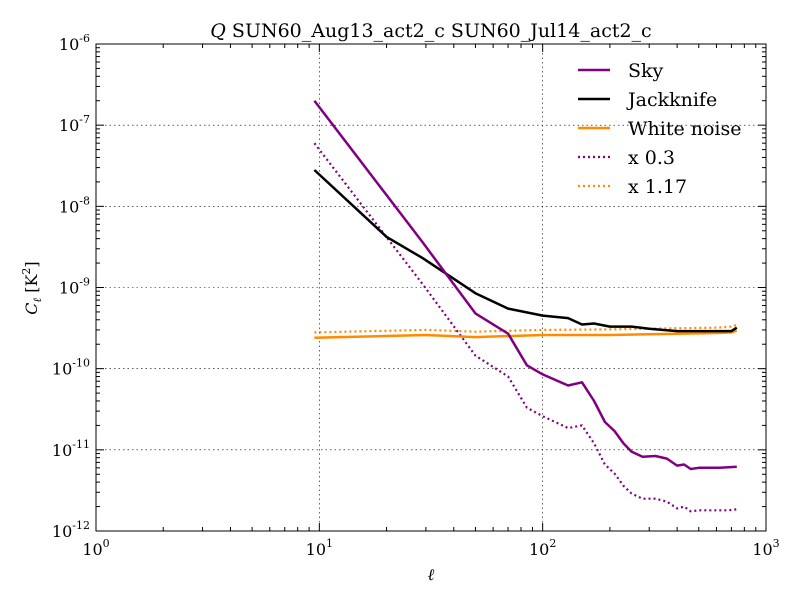  Describe the element at coordinates (526, 334) in the screenshot. I see `series-line-white-noise` at that location.